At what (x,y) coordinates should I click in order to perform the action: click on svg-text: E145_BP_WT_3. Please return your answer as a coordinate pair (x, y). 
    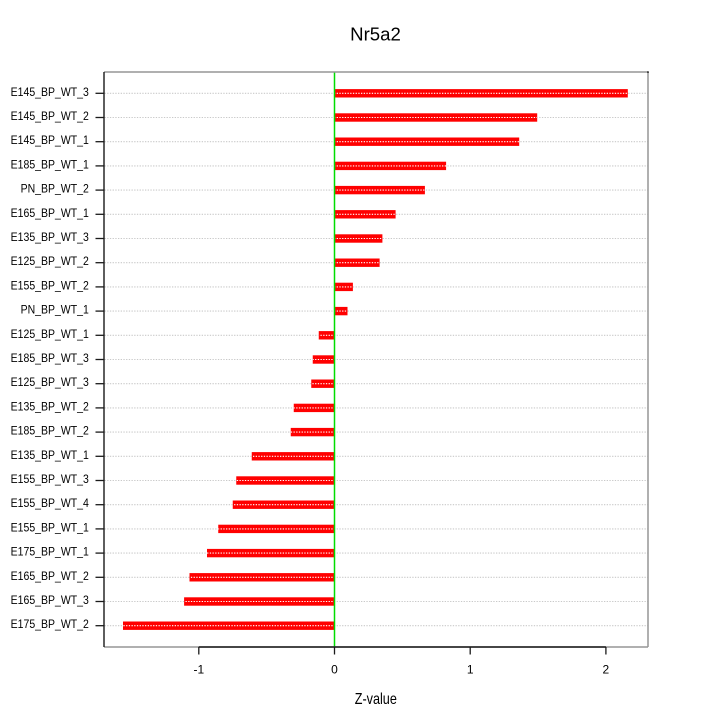
    Looking at the image, I should click on (50, 92).